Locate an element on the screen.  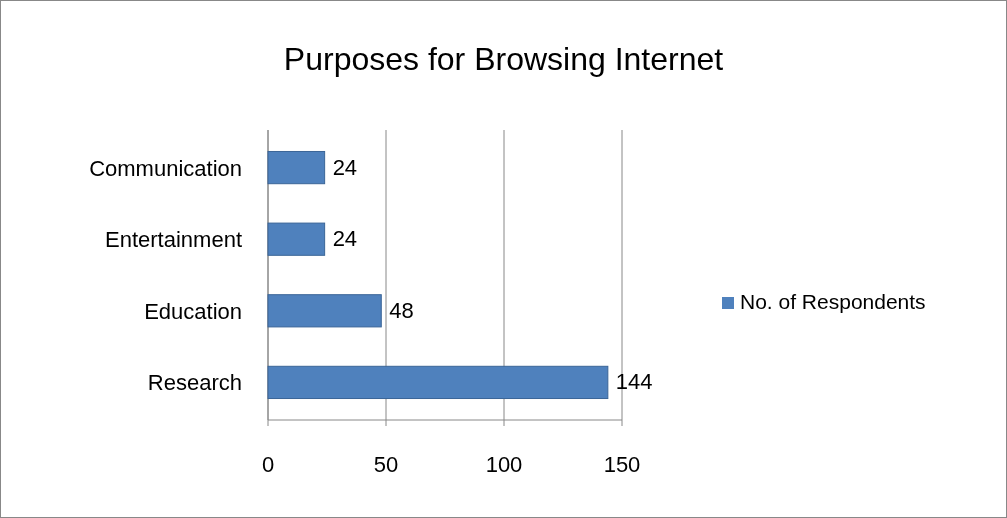
data-label: 144 is located at coordinates (634, 382).